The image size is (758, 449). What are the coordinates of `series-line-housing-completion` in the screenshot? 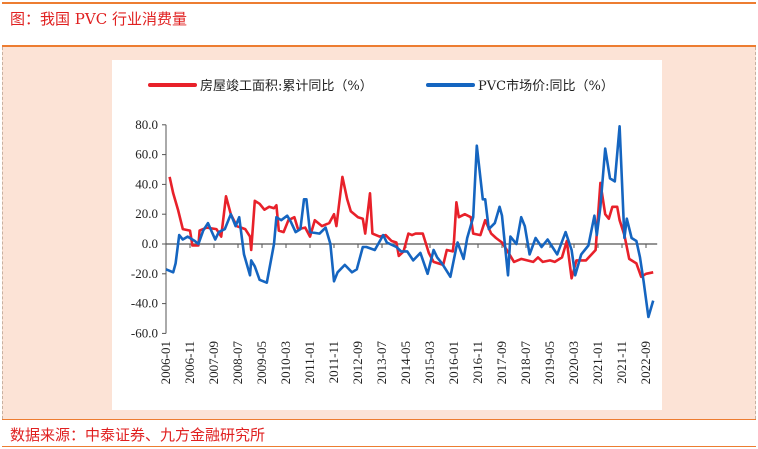 It's located at (411, 227).